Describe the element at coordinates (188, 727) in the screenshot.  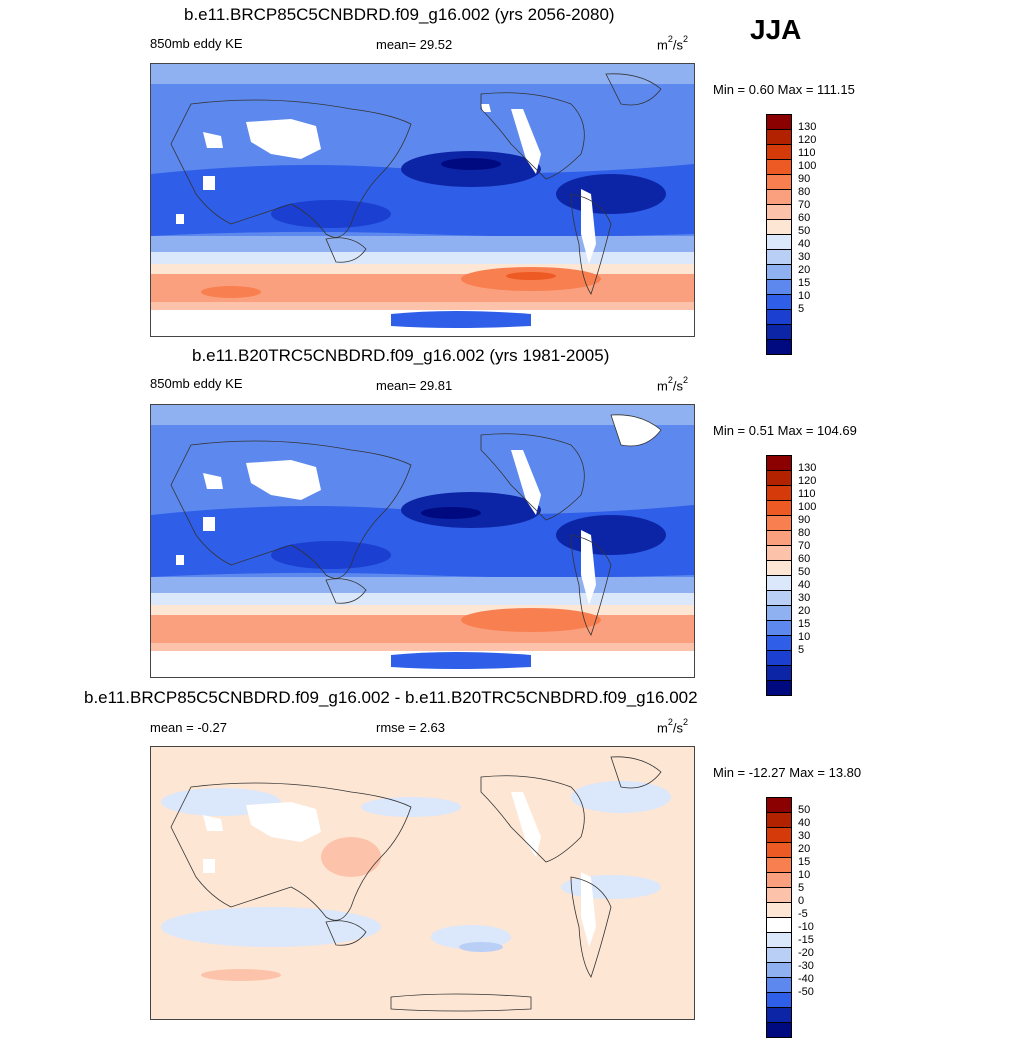
I see `panel3-mean-label: mean = -0.27` at that location.